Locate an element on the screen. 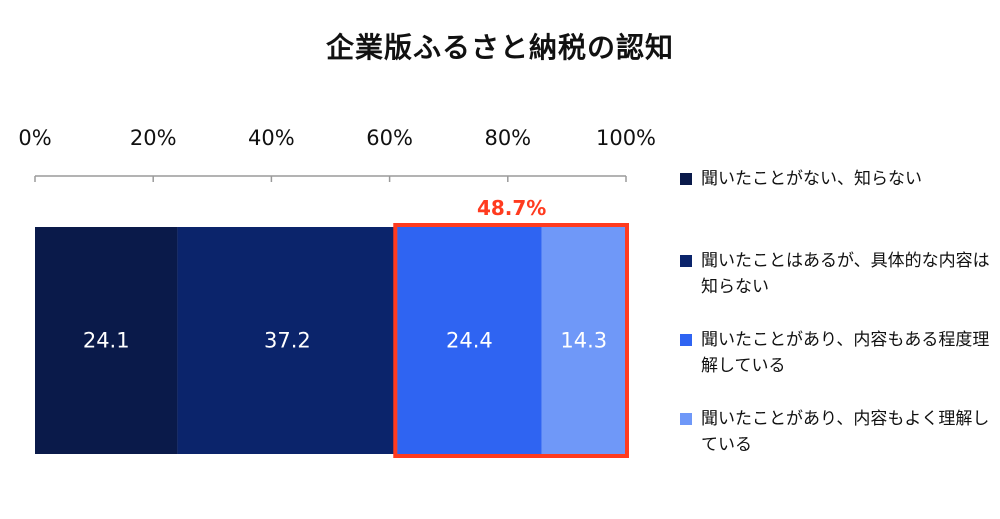 Image resolution: width=1000 pixels, height=519 pixels. data-label: 37.2 is located at coordinates (287, 341).